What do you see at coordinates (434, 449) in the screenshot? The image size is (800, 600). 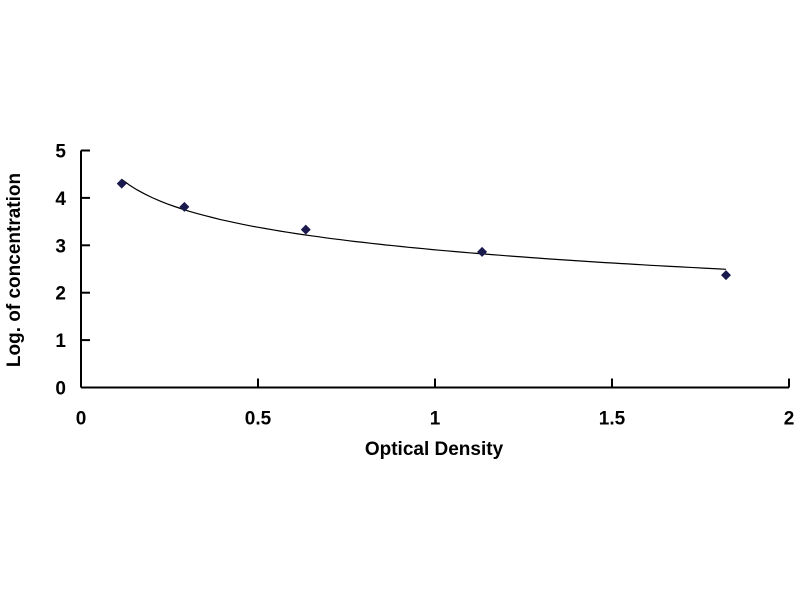 I see `x-axis-label: Optical Density` at bounding box center [434, 449].